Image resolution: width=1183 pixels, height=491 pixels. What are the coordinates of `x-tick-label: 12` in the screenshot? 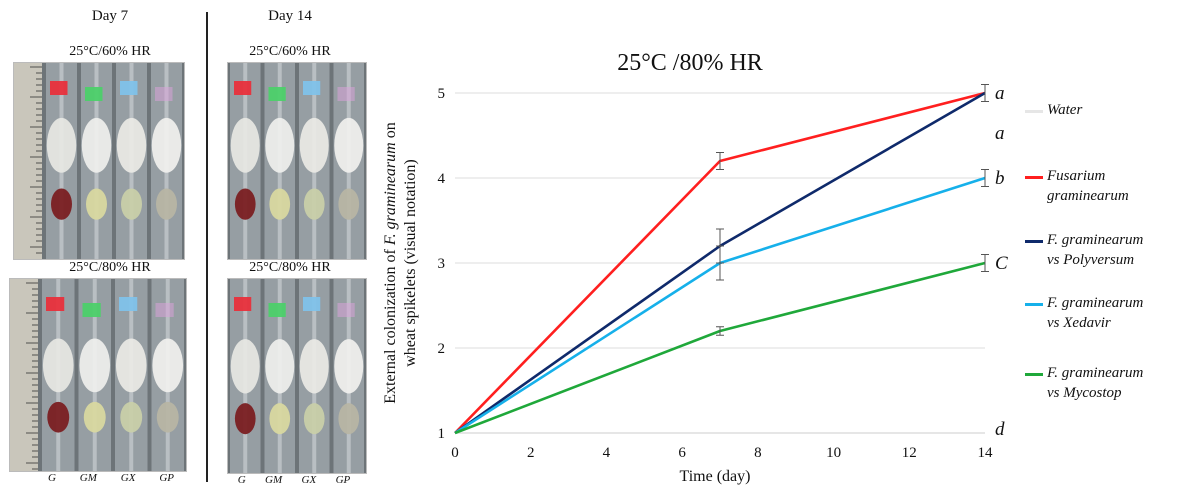 It's located at (909, 453).